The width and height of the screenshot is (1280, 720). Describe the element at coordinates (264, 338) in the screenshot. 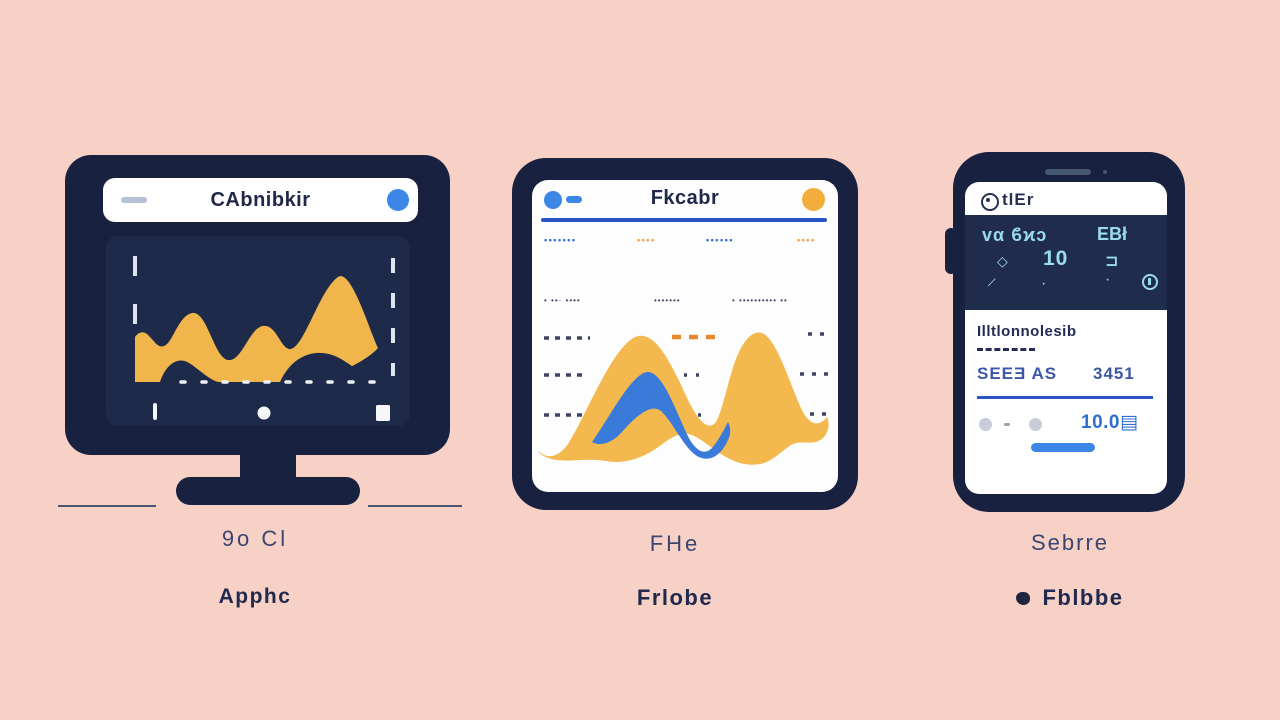

I see `desktop-area-chart` at that location.